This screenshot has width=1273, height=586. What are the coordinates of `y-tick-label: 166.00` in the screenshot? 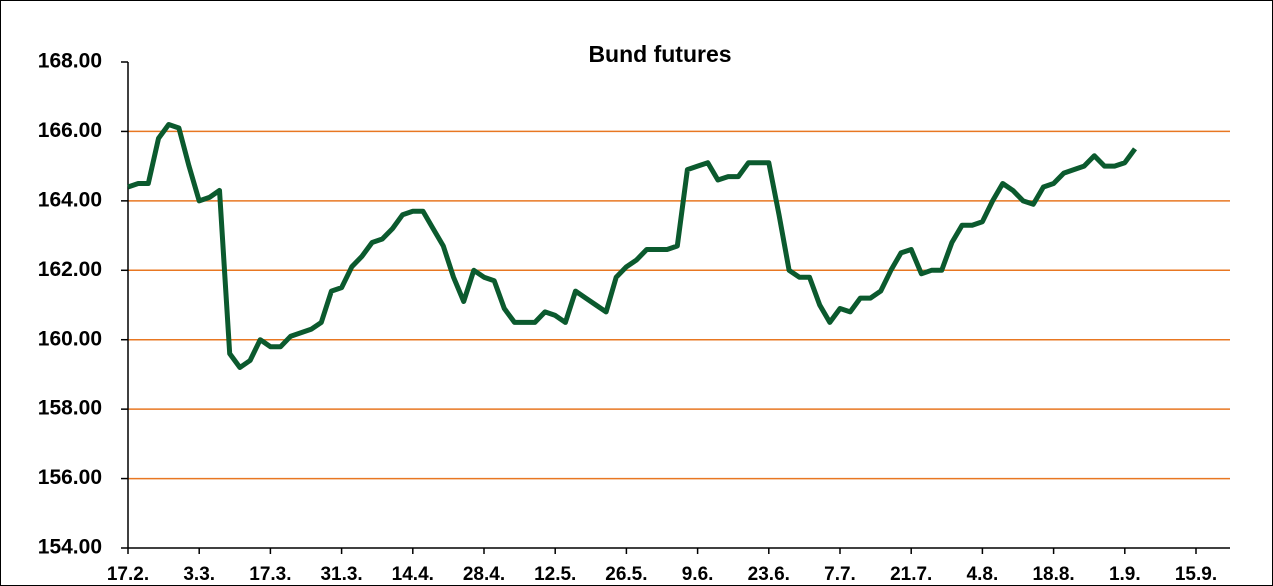 It's located at (70, 130).